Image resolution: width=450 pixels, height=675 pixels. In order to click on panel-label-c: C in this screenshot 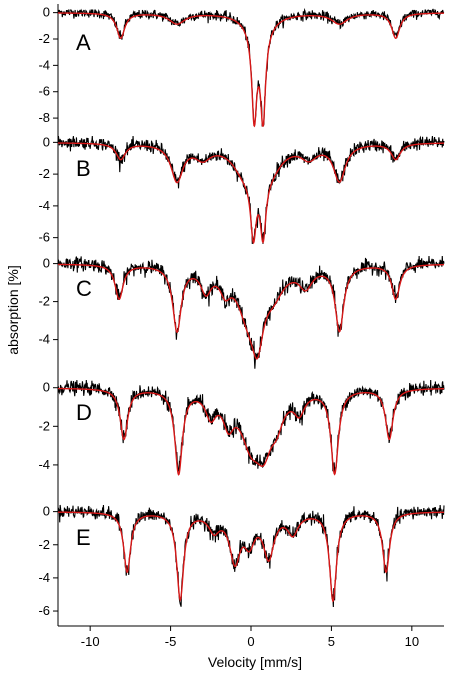, I will do `click(84, 288)`.